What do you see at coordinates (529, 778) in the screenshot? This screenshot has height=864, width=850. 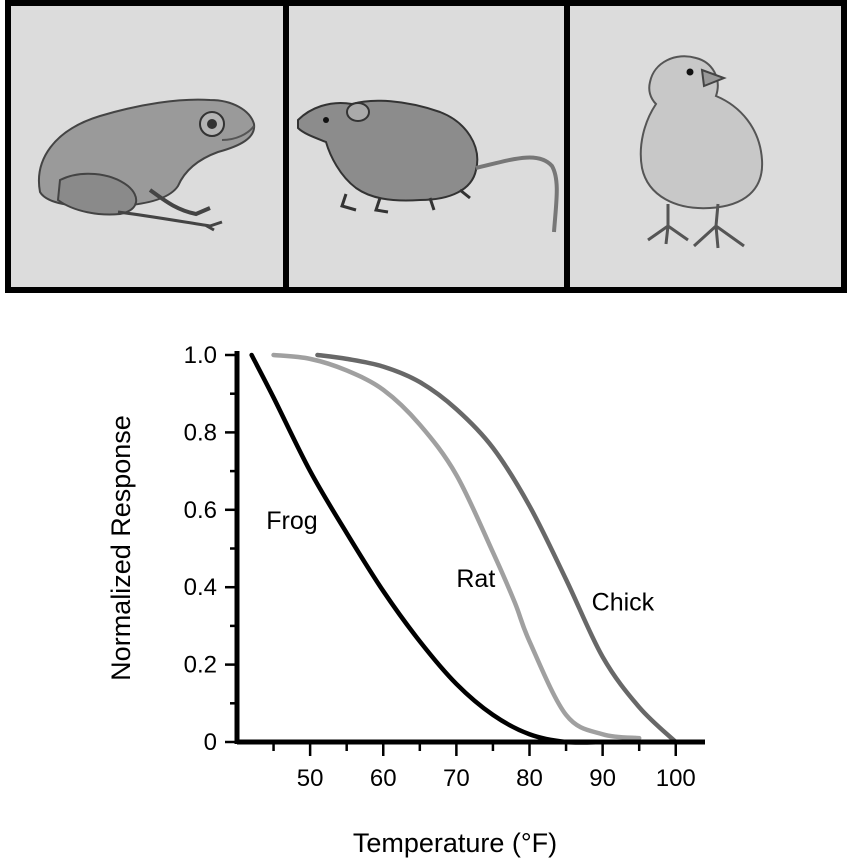 I see `x-tick-label: 80` at bounding box center [529, 778].